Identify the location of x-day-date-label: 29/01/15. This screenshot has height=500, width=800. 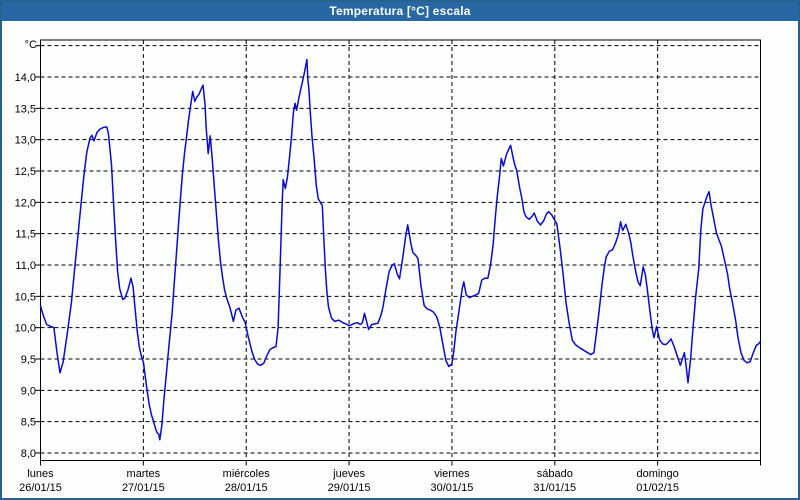
(349, 488).